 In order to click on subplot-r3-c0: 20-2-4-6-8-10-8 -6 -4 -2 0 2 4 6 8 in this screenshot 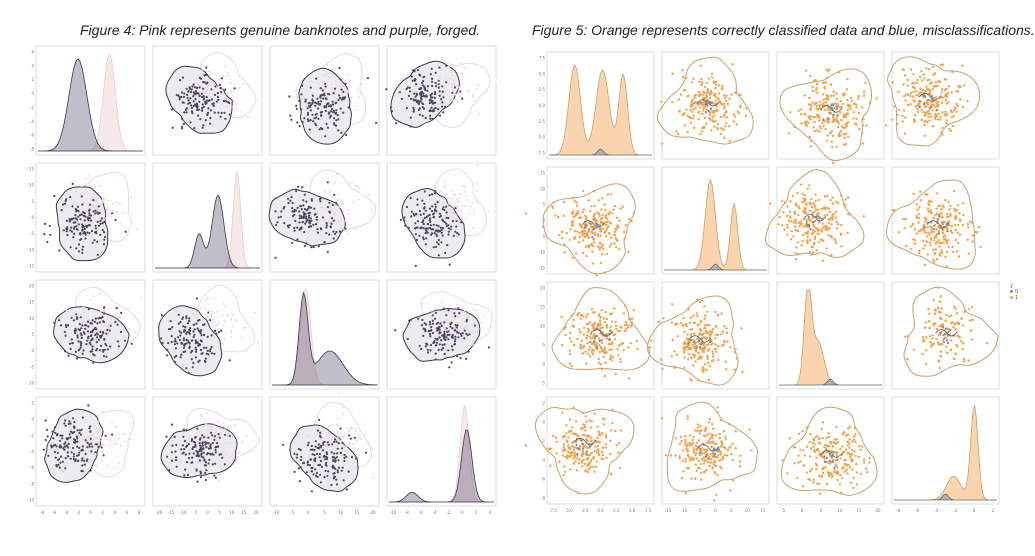, I will do `click(86, 455)`.